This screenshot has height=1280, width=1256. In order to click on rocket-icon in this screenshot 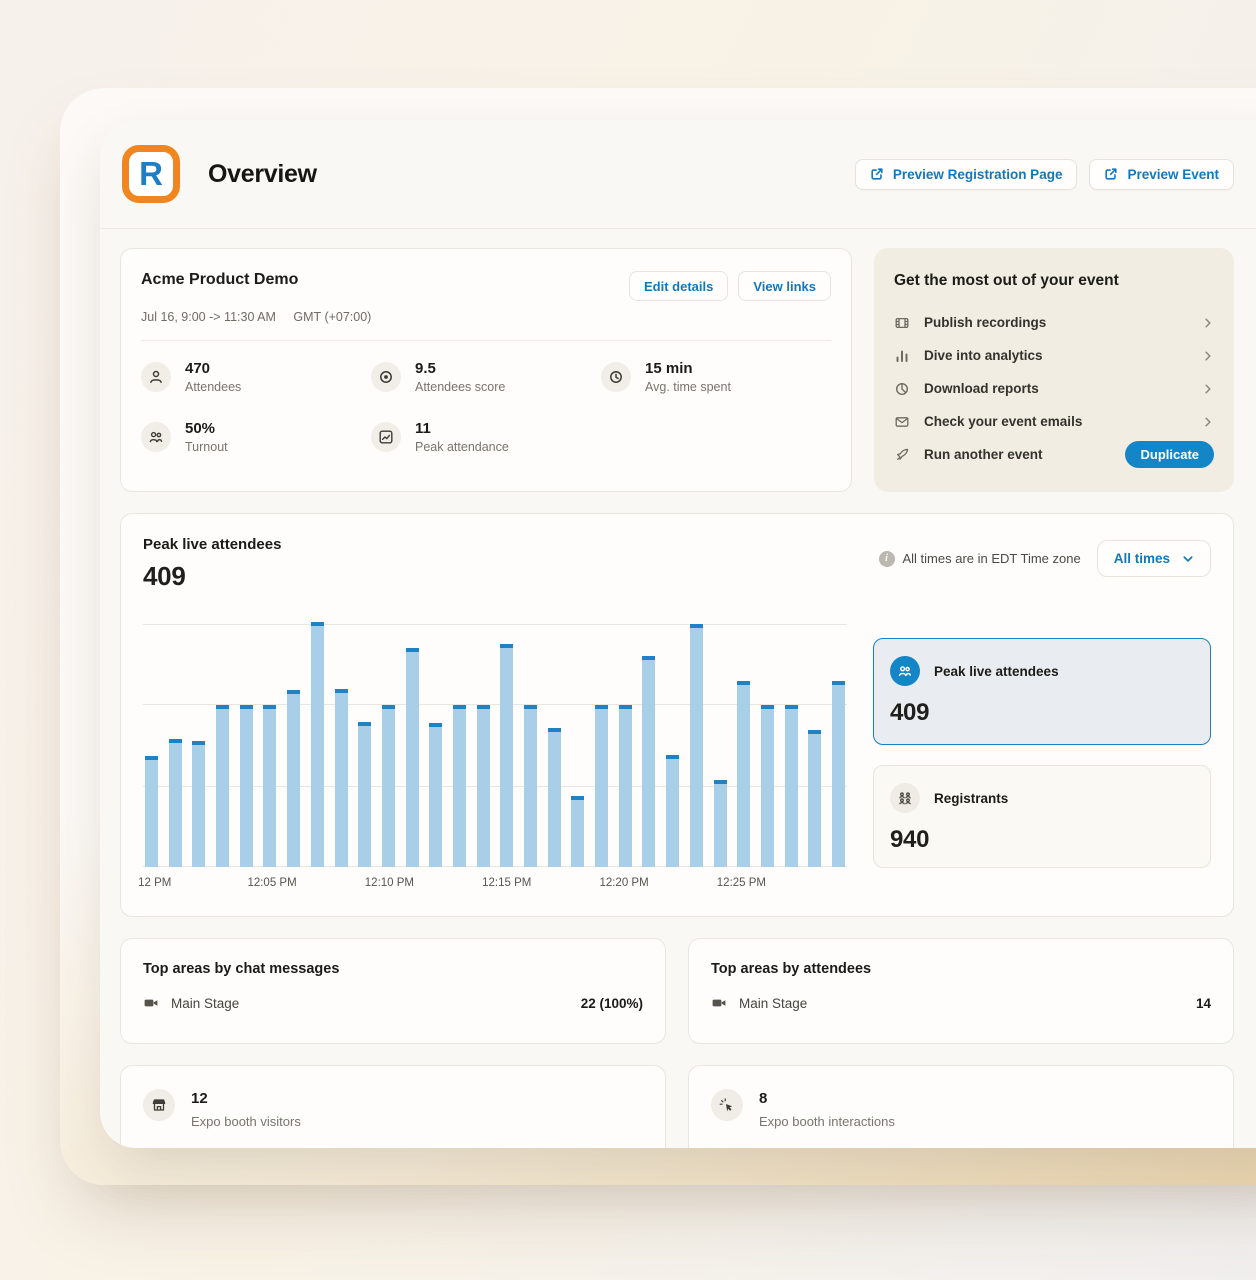, I will do `click(902, 455)`.